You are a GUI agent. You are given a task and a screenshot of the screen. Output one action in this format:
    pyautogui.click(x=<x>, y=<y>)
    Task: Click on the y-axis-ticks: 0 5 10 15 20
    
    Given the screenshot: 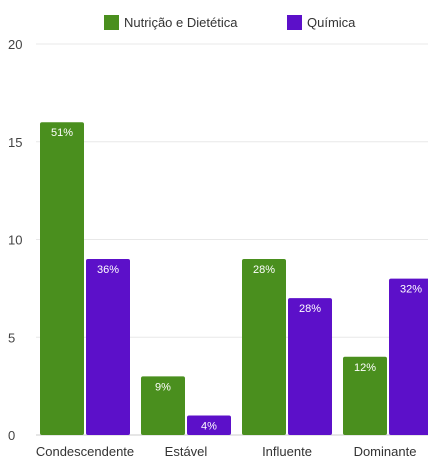 What is the action you would take?
    pyautogui.click(x=15, y=240)
    